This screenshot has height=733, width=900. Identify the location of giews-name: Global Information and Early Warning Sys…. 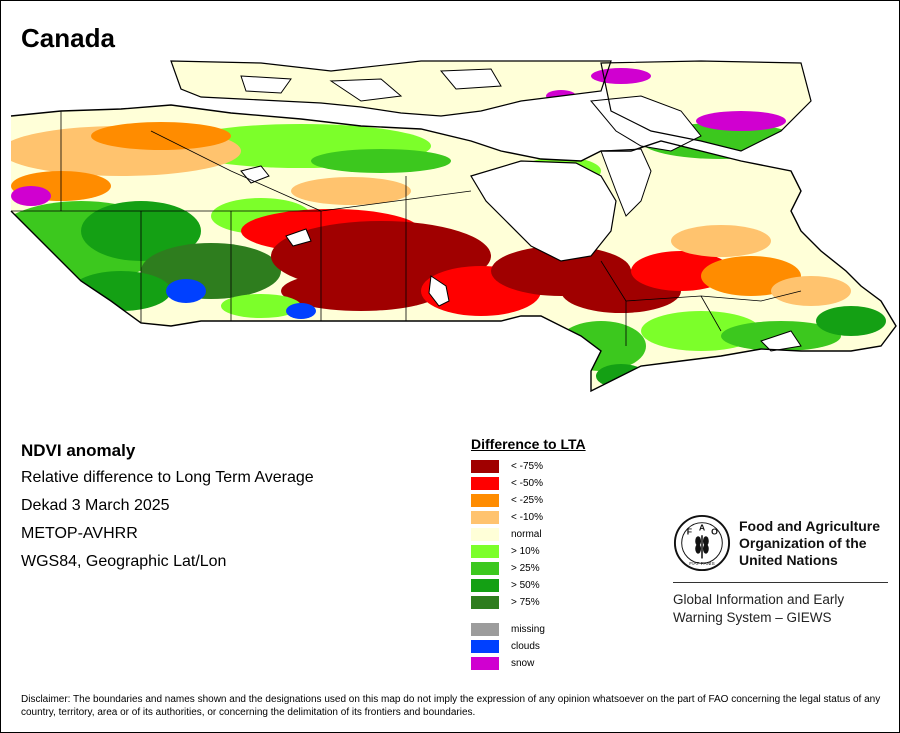
(782, 609).